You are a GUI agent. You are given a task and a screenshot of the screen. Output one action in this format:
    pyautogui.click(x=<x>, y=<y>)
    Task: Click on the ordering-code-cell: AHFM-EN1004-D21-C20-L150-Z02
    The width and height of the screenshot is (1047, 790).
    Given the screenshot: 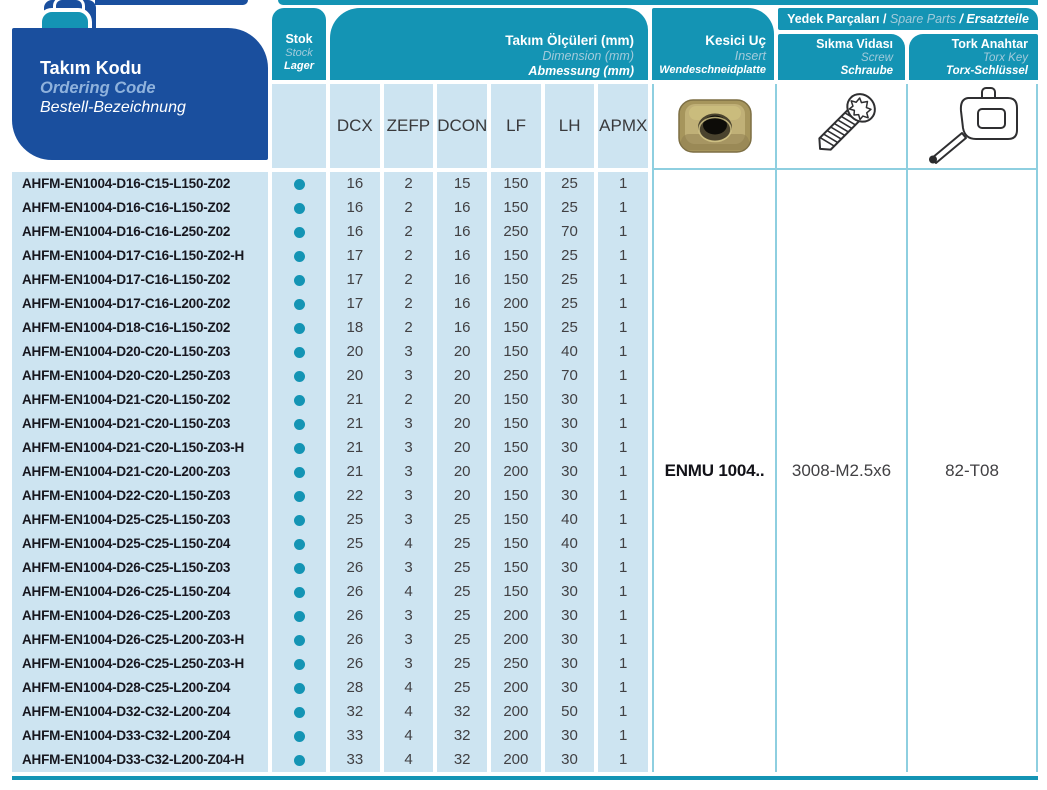 What is the action you would take?
    pyautogui.click(x=126, y=399)
    